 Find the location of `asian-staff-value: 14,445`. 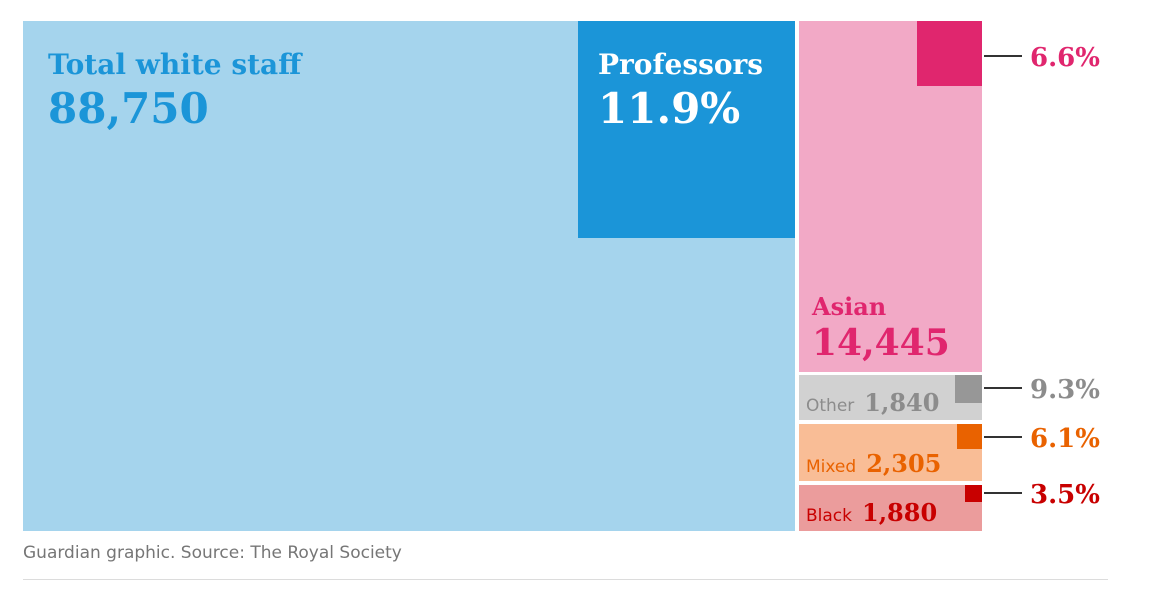

asian-staff-value: 14,445 is located at coordinates (881, 343).